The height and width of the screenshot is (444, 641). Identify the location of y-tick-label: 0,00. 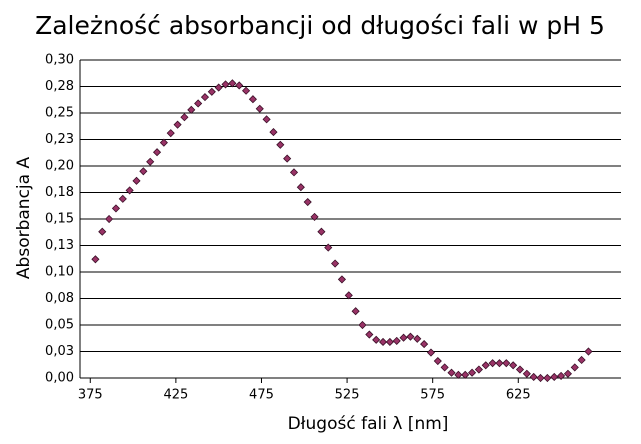
(59, 378).